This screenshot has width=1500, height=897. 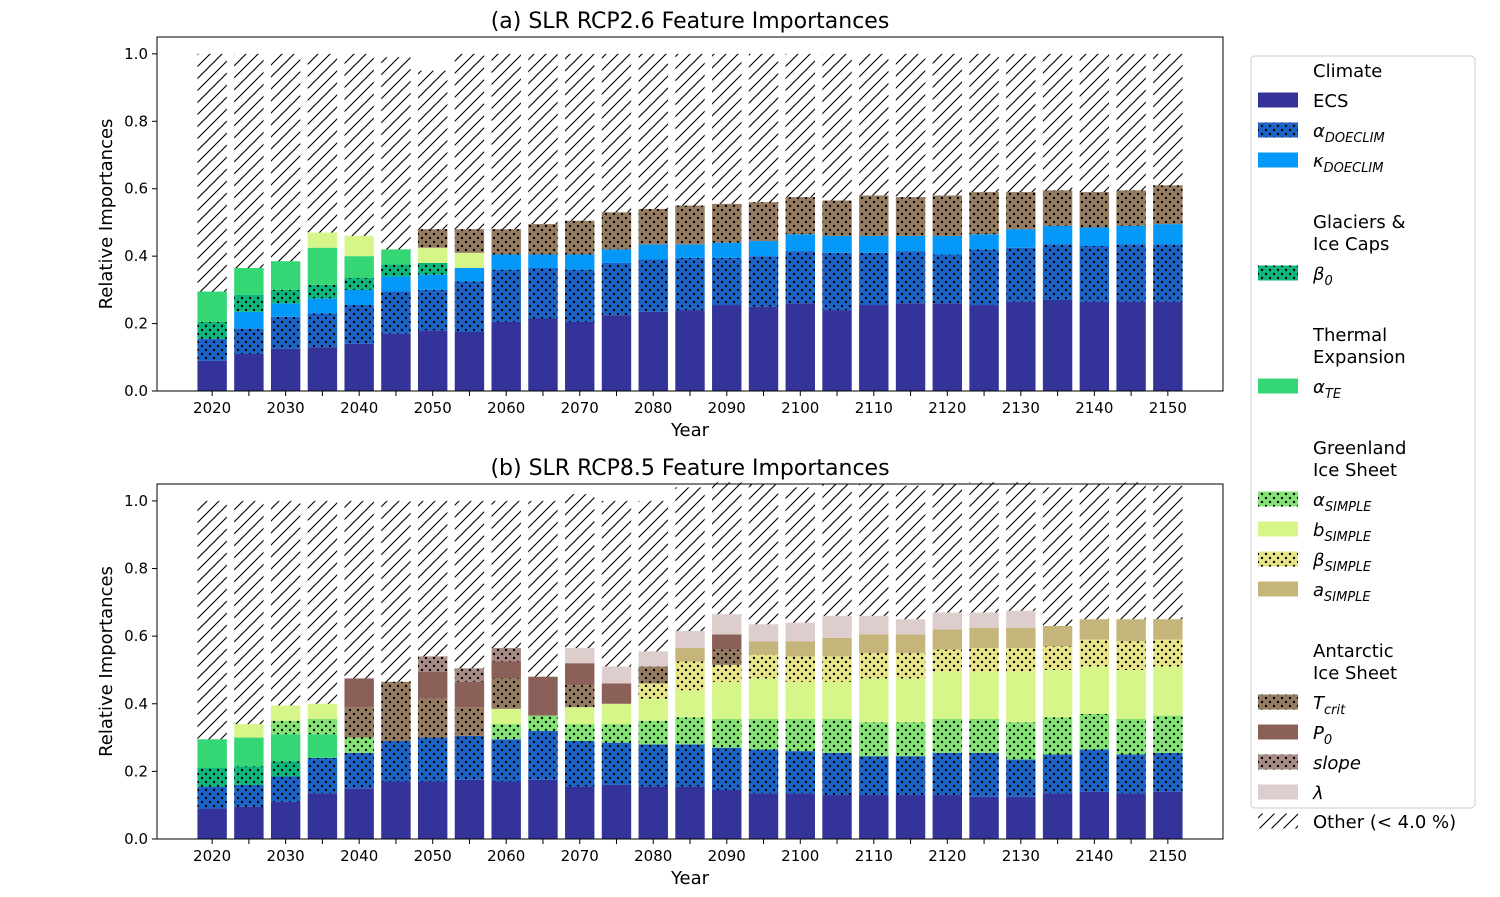 I want to click on bar-b_simple-2035, so click(x=322, y=711).